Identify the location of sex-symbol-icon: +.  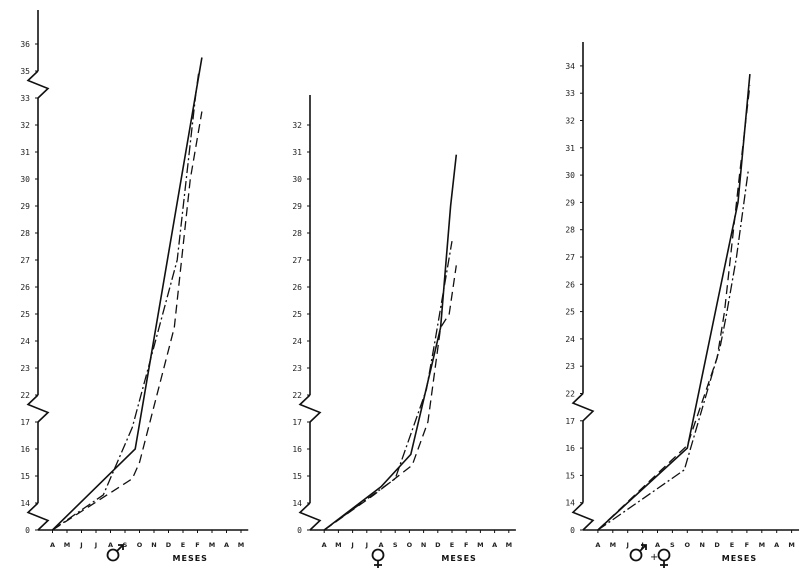
(650, 556).